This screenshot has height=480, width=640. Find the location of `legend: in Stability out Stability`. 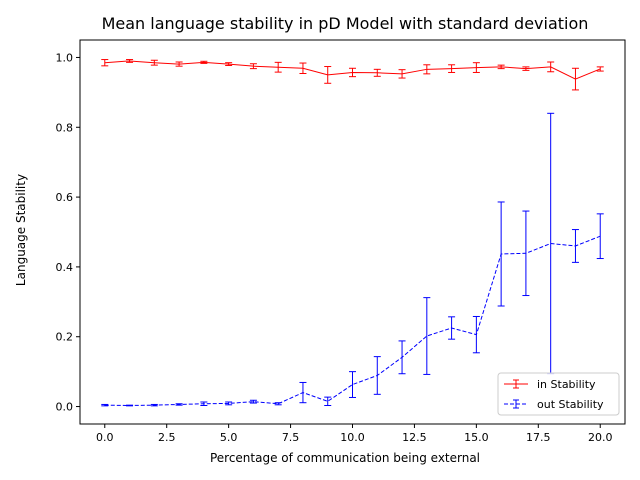

legend: in Stability out Stability is located at coordinates (558, 394).